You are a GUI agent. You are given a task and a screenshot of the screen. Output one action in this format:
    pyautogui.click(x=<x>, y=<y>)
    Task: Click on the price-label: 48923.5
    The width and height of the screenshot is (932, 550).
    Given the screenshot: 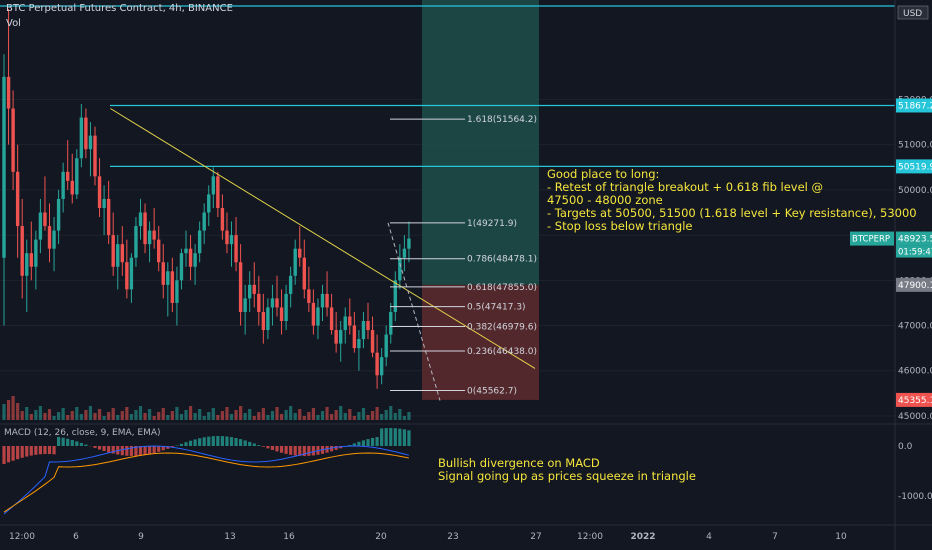 What is the action you would take?
    pyautogui.click(x=915, y=240)
    